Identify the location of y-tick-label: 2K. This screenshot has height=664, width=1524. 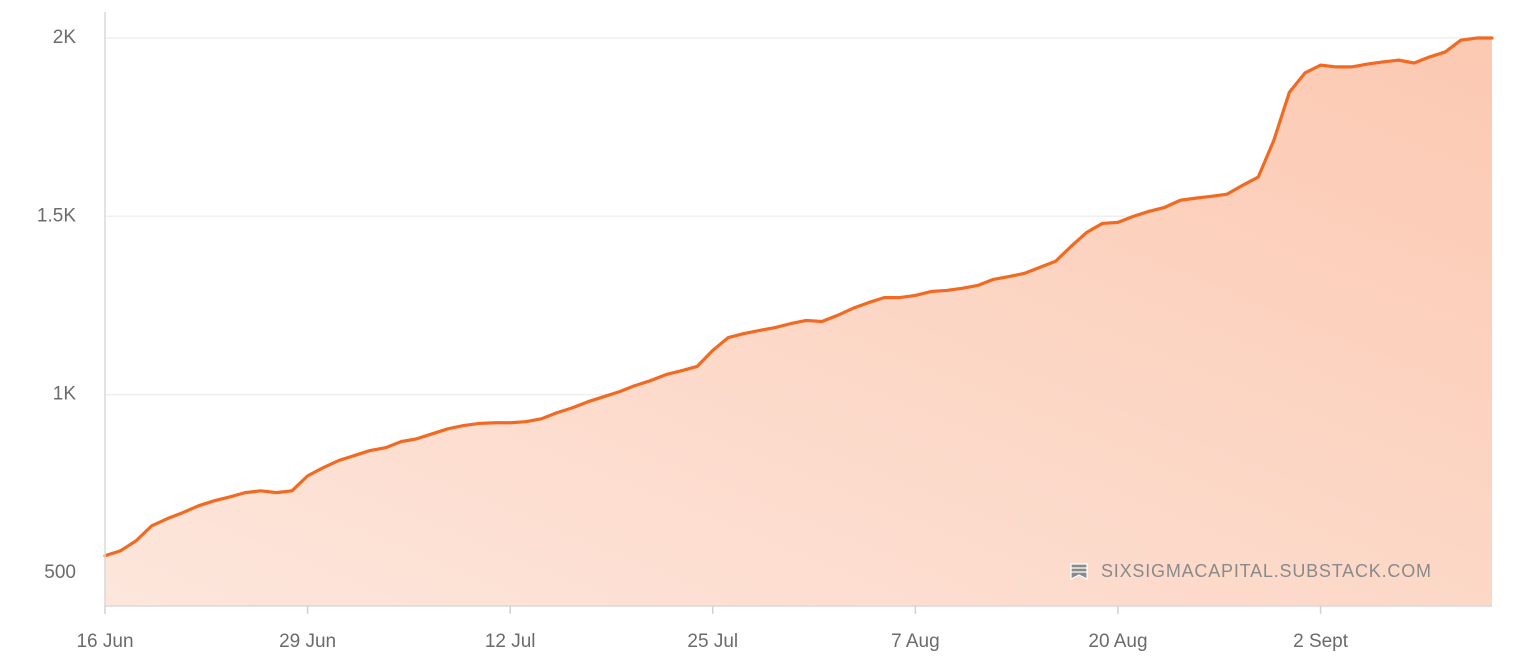
(65, 37).